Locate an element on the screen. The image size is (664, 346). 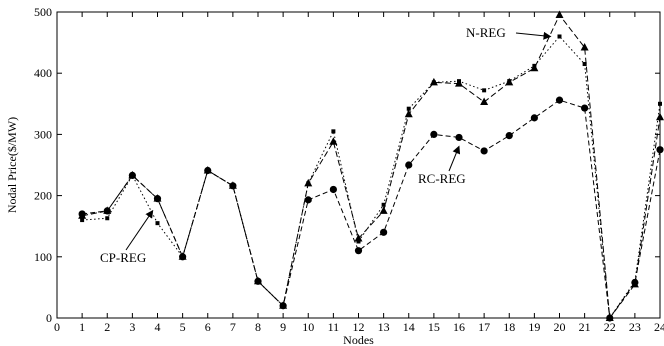
x-tick-label: 7 is located at coordinates (233, 327).